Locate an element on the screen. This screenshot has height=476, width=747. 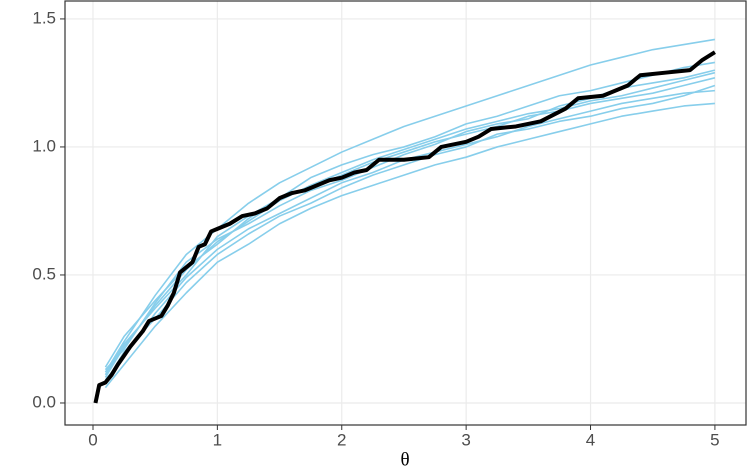
x-axis-label: θ is located at coordinates (404, 459).